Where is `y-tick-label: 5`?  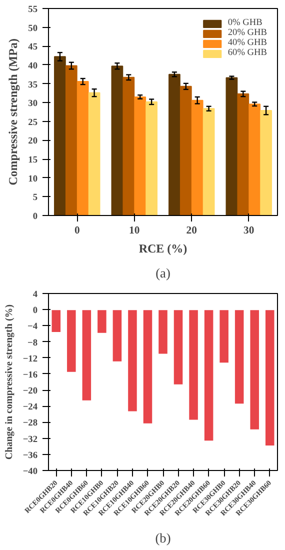
y-tick-label: 5 is located at coordinates (35, 198).